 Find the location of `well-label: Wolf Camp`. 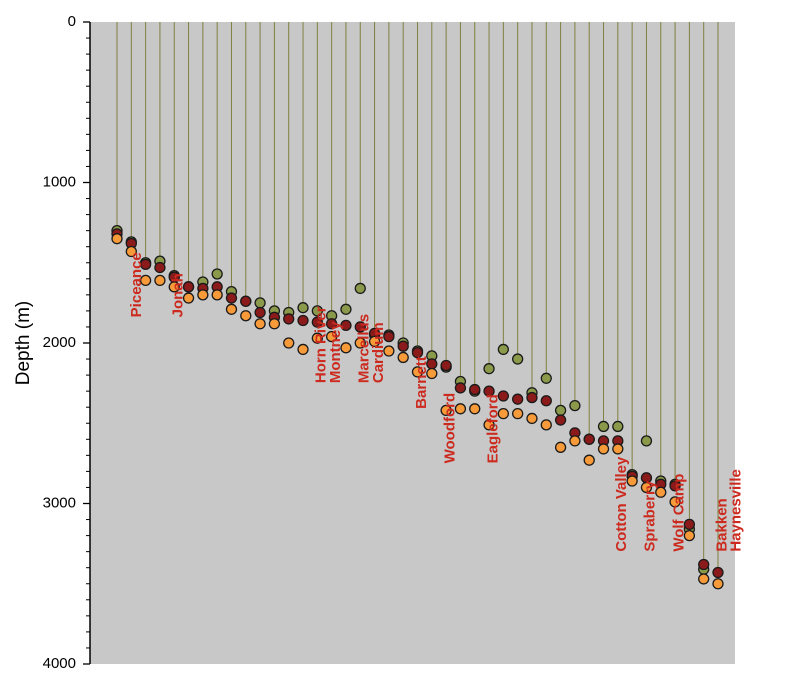

well-label: Wolf Camp is located at coordinates (678, 513).